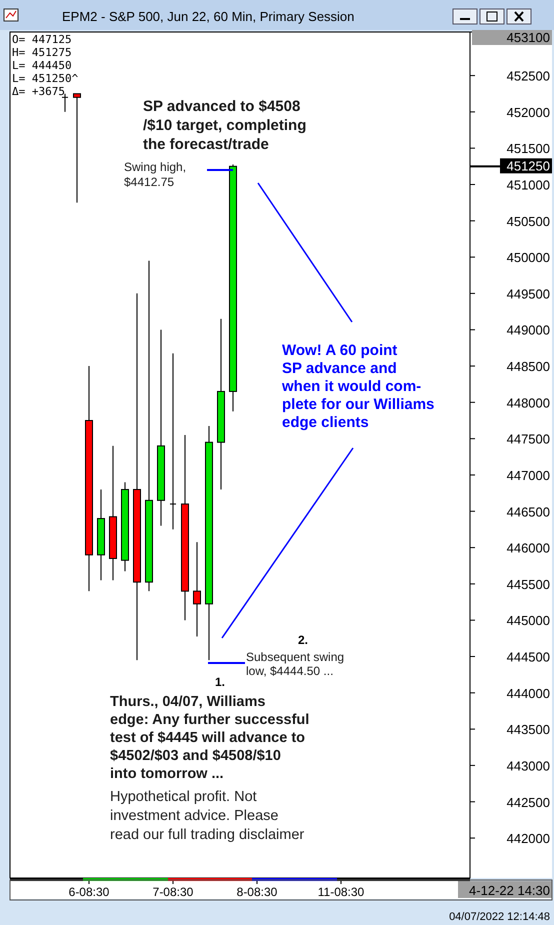  Describe the element at coordinates (42, 39) in the screenshot. I see `annotation: O= 447125` at that location.